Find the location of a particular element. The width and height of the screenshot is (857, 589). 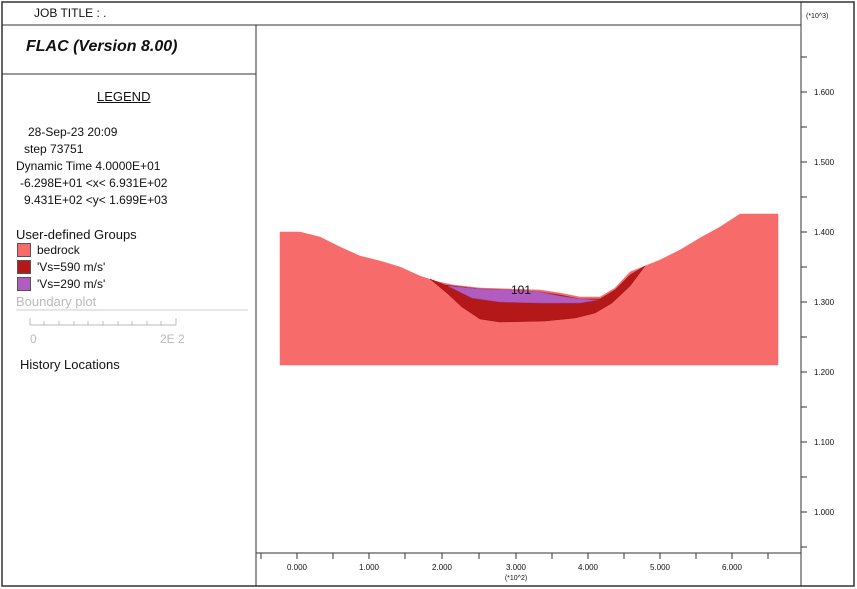

vs290-zone is located at coordinates (523, 294).